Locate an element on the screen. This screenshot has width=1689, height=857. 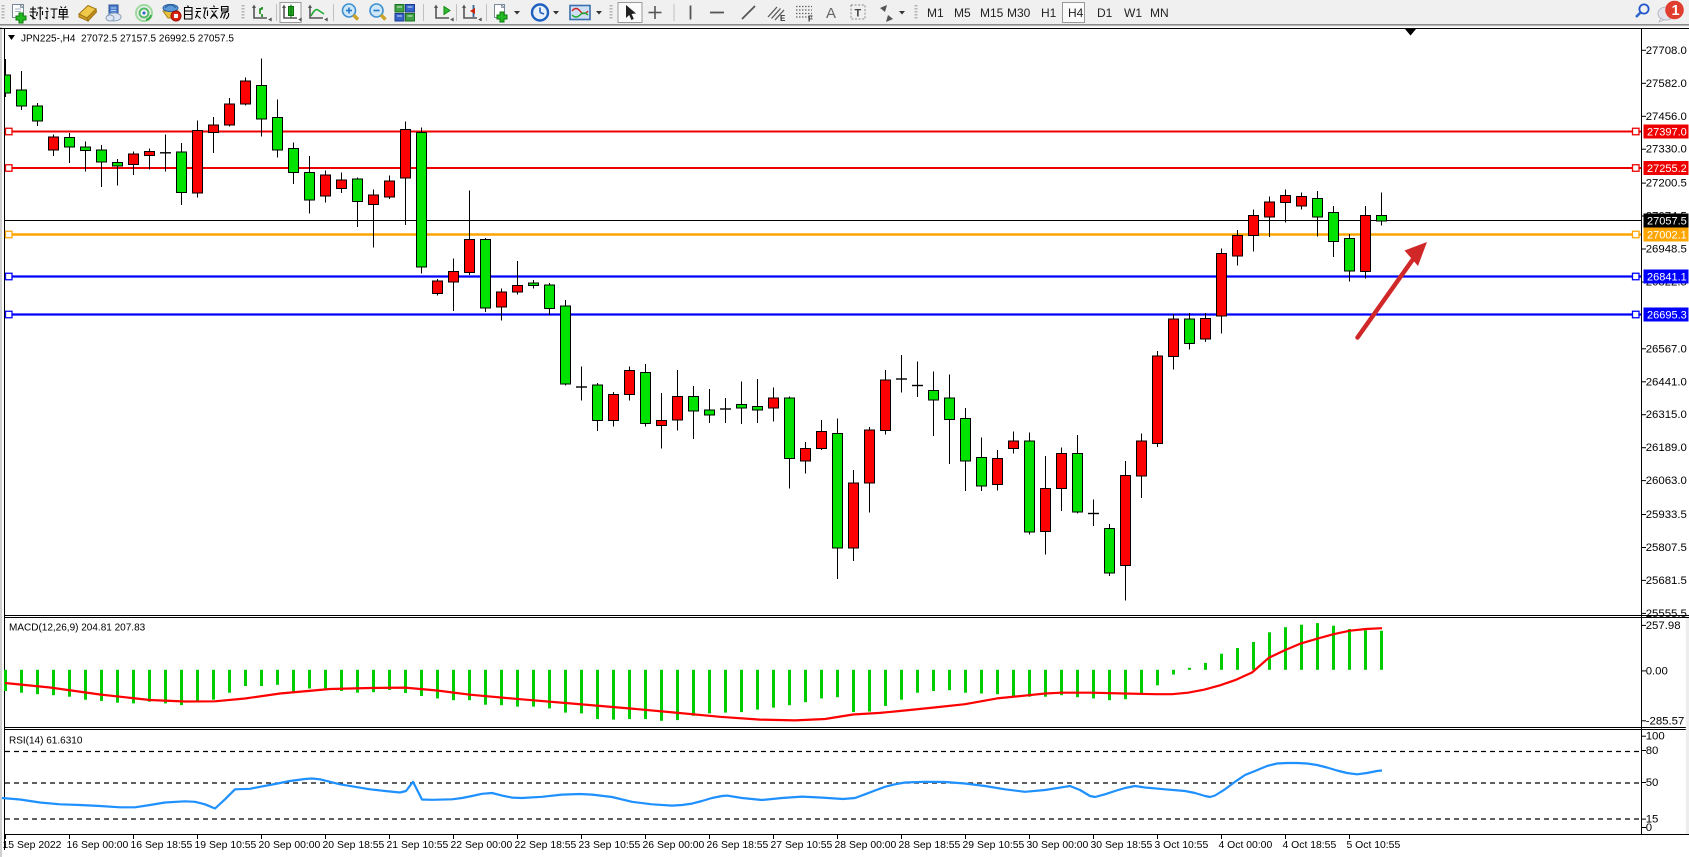
svg-text: 28 Sep 00:00 is located at coordinates (866, 845).